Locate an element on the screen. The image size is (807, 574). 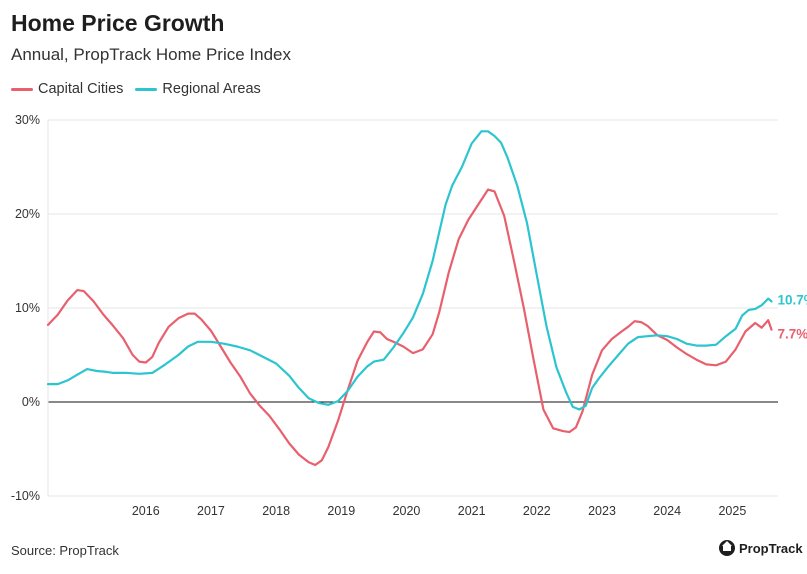
chart-title: Home Price Growth is located at coordinates (118, 23).